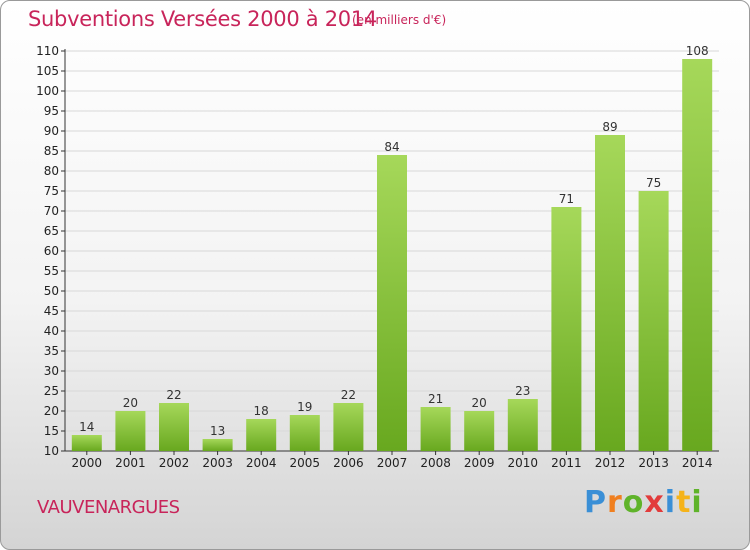 The width and height of the screenshot is (750, 550). What do you see at coordinates (51, 311) in the screenshot?
I see `y-tick-label: 45` at bounding box center [51, 311].